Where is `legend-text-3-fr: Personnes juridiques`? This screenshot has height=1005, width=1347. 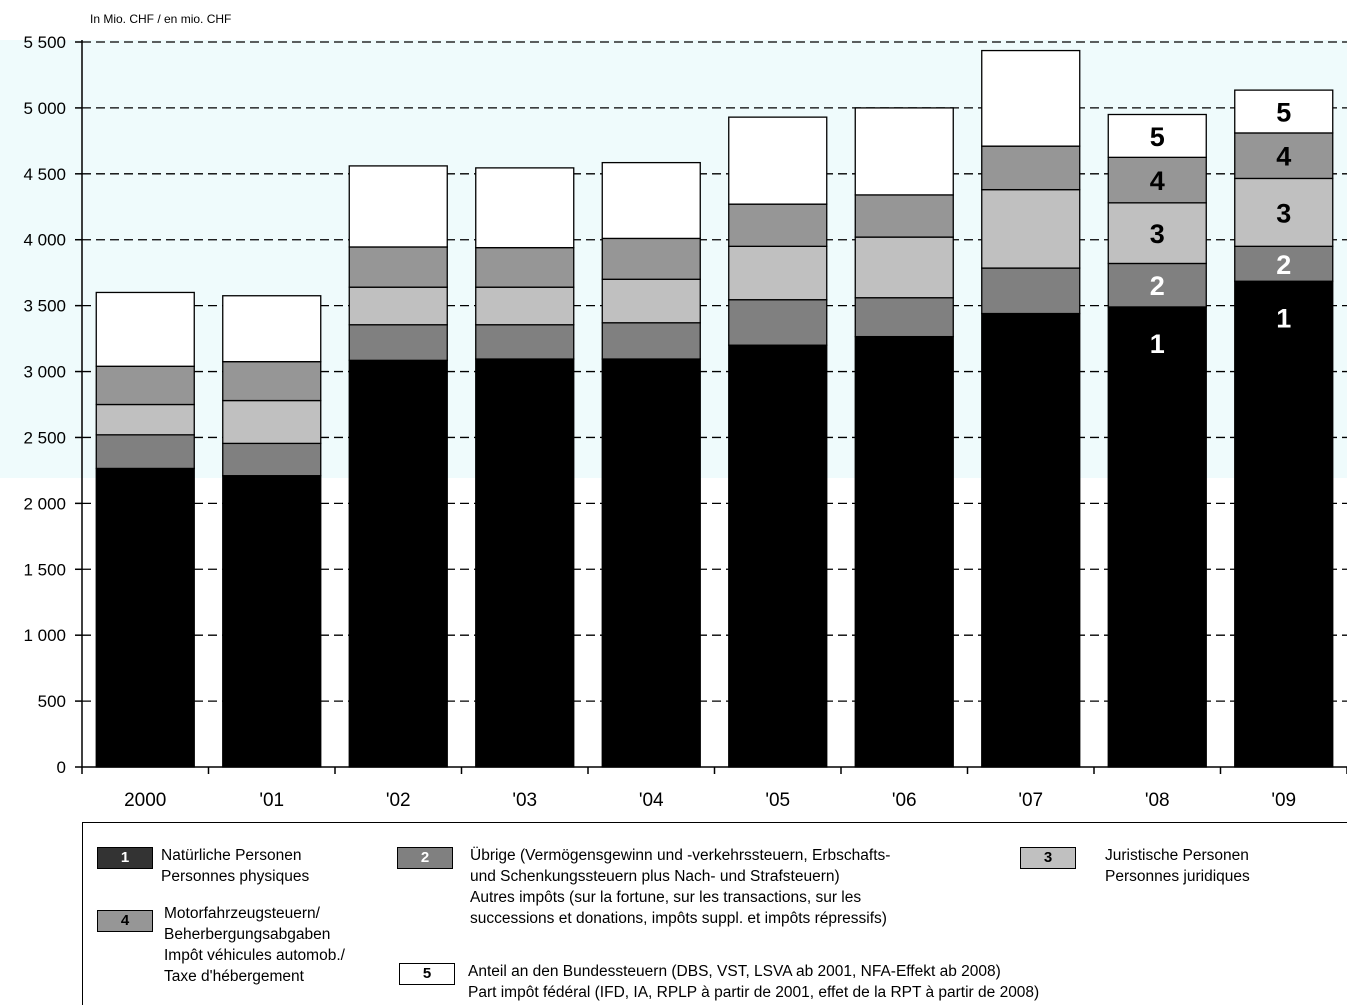
legend-text-3-fr: Personnes juridiques is located at coordinates (1177, 876).